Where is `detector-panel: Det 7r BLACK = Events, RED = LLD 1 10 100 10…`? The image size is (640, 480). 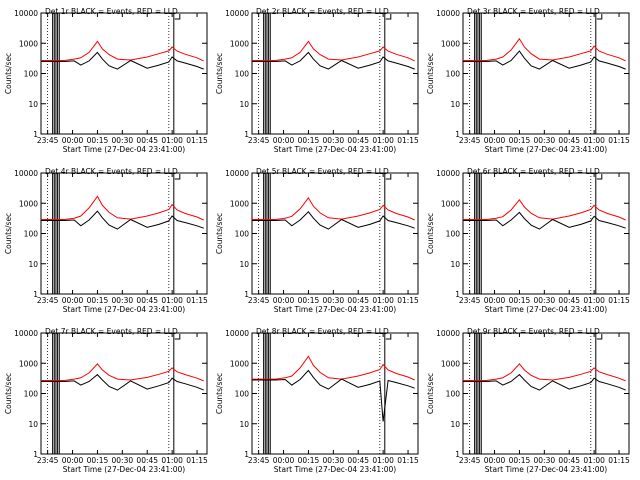 detector-panel: Det 7r BLACK = Events, RED = LLD 1 10 100 10… is located at coordinates (106, 400).